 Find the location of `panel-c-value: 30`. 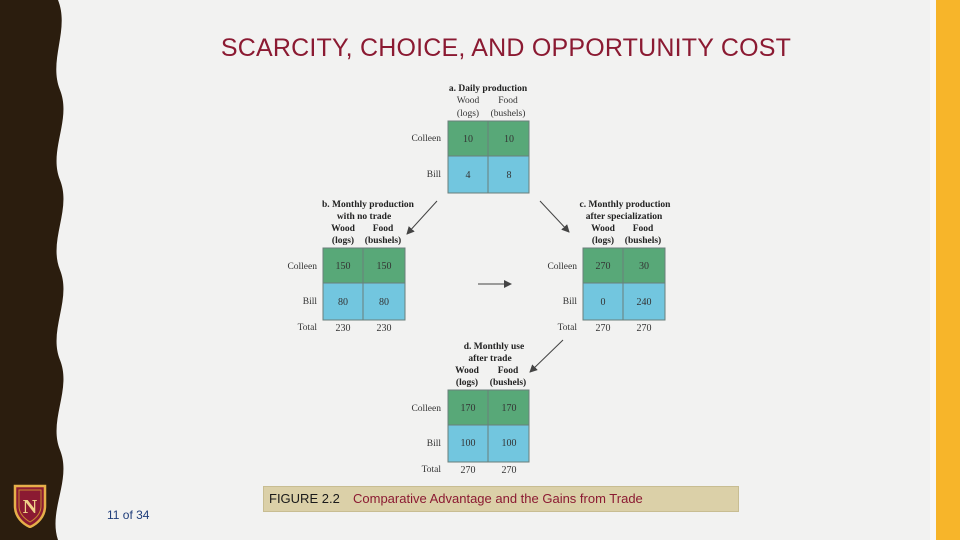

panel-c-value: 30 is located at coordinates (644, 266).